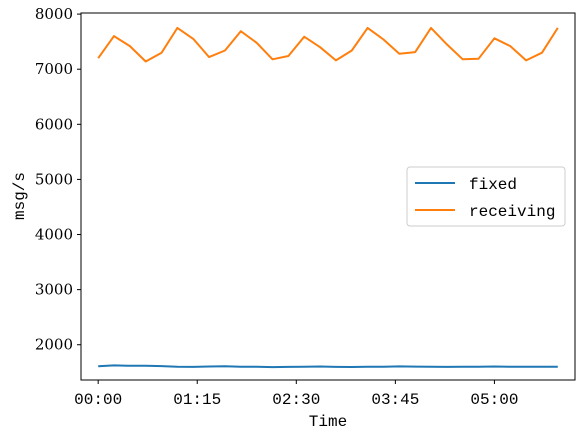 The image size is (586, 439). What do you see at coordinates (328, 422) in the screenshot?
I see `x-axis-title: Time` at bounding box center [328, 422].